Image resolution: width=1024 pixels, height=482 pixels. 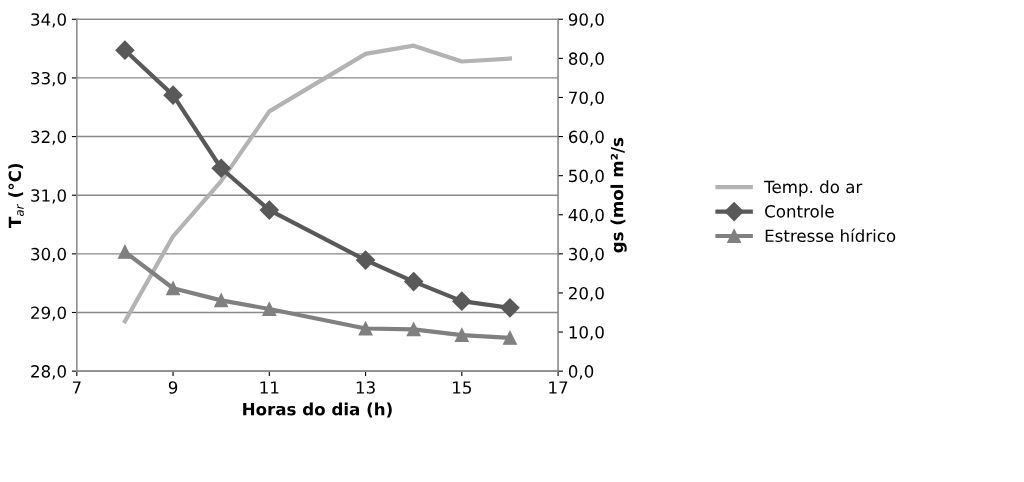 What do you see at coordinates (48, 20) in the screenshot?
I see `y-tick-label: 34,0` at bounding box center [48, 20].